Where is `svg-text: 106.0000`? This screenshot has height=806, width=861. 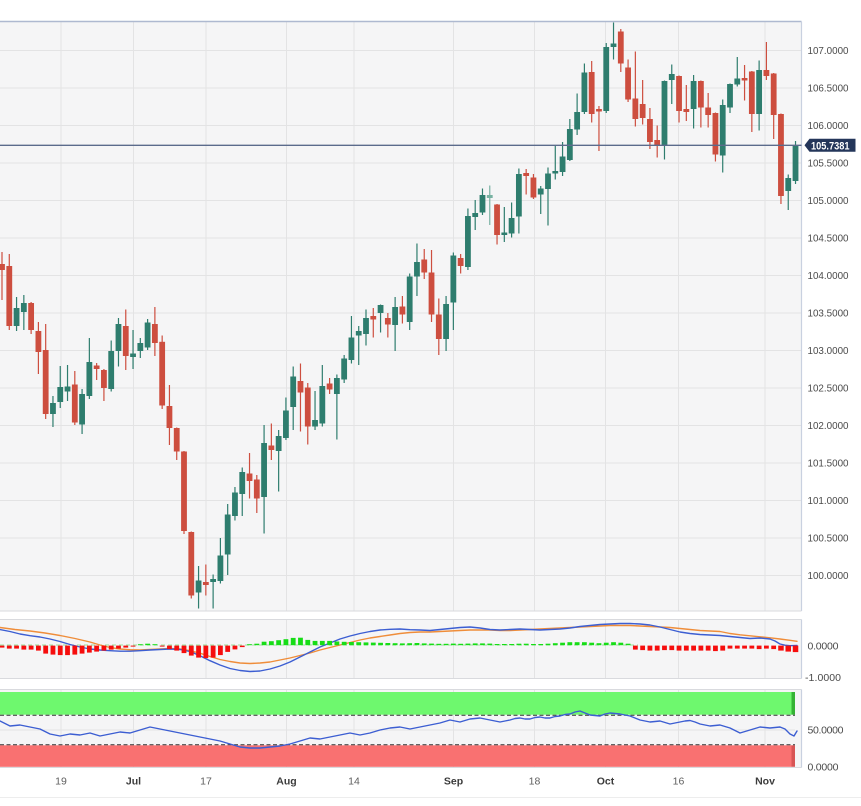 svg-text: 106.0000 is located at coordinates (828, 126).